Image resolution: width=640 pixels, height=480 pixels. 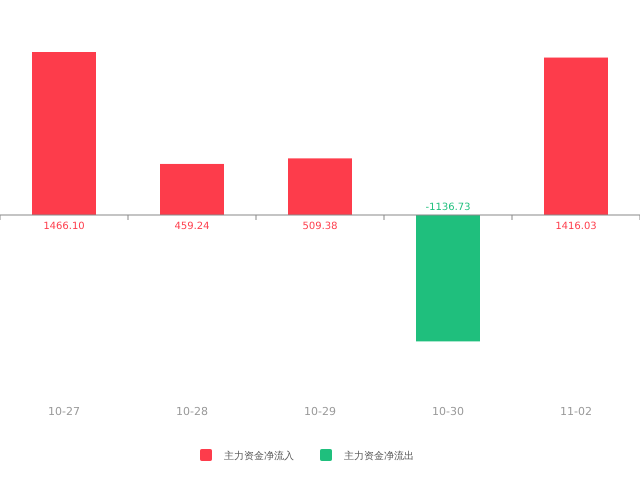 I want to click on data-label: 459.24, so click(x=192, y=226).